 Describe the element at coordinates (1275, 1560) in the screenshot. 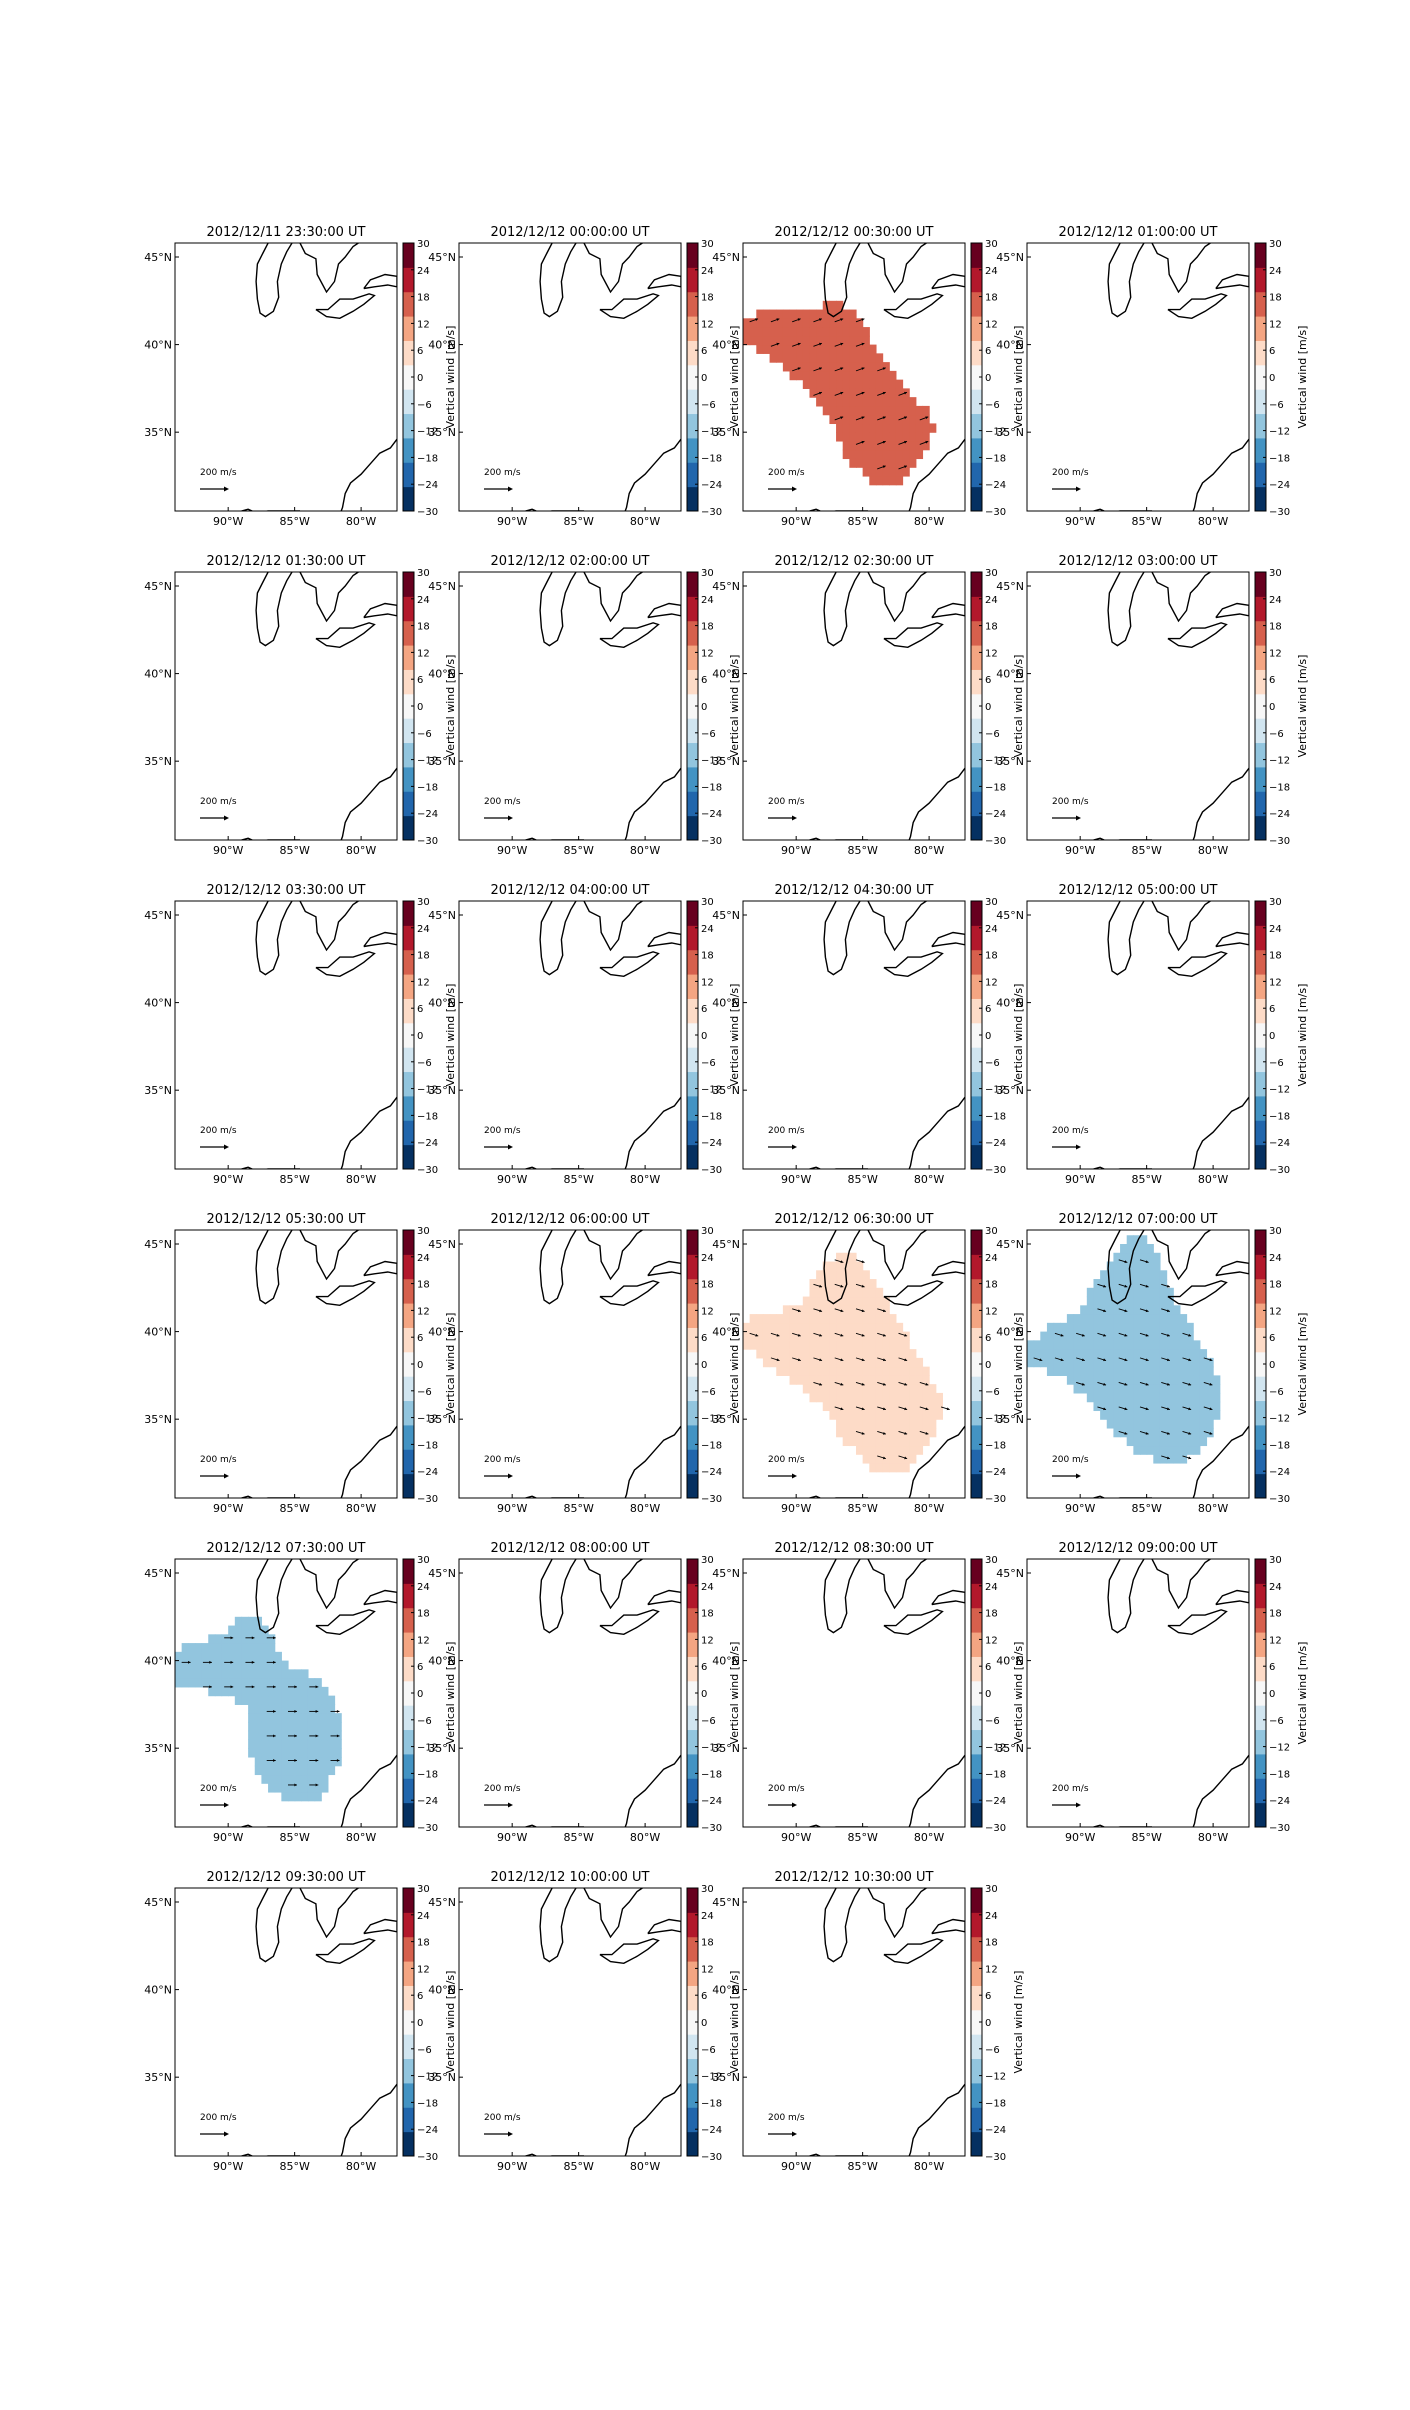

I see `colorbar-tick-label: 30` at that location.